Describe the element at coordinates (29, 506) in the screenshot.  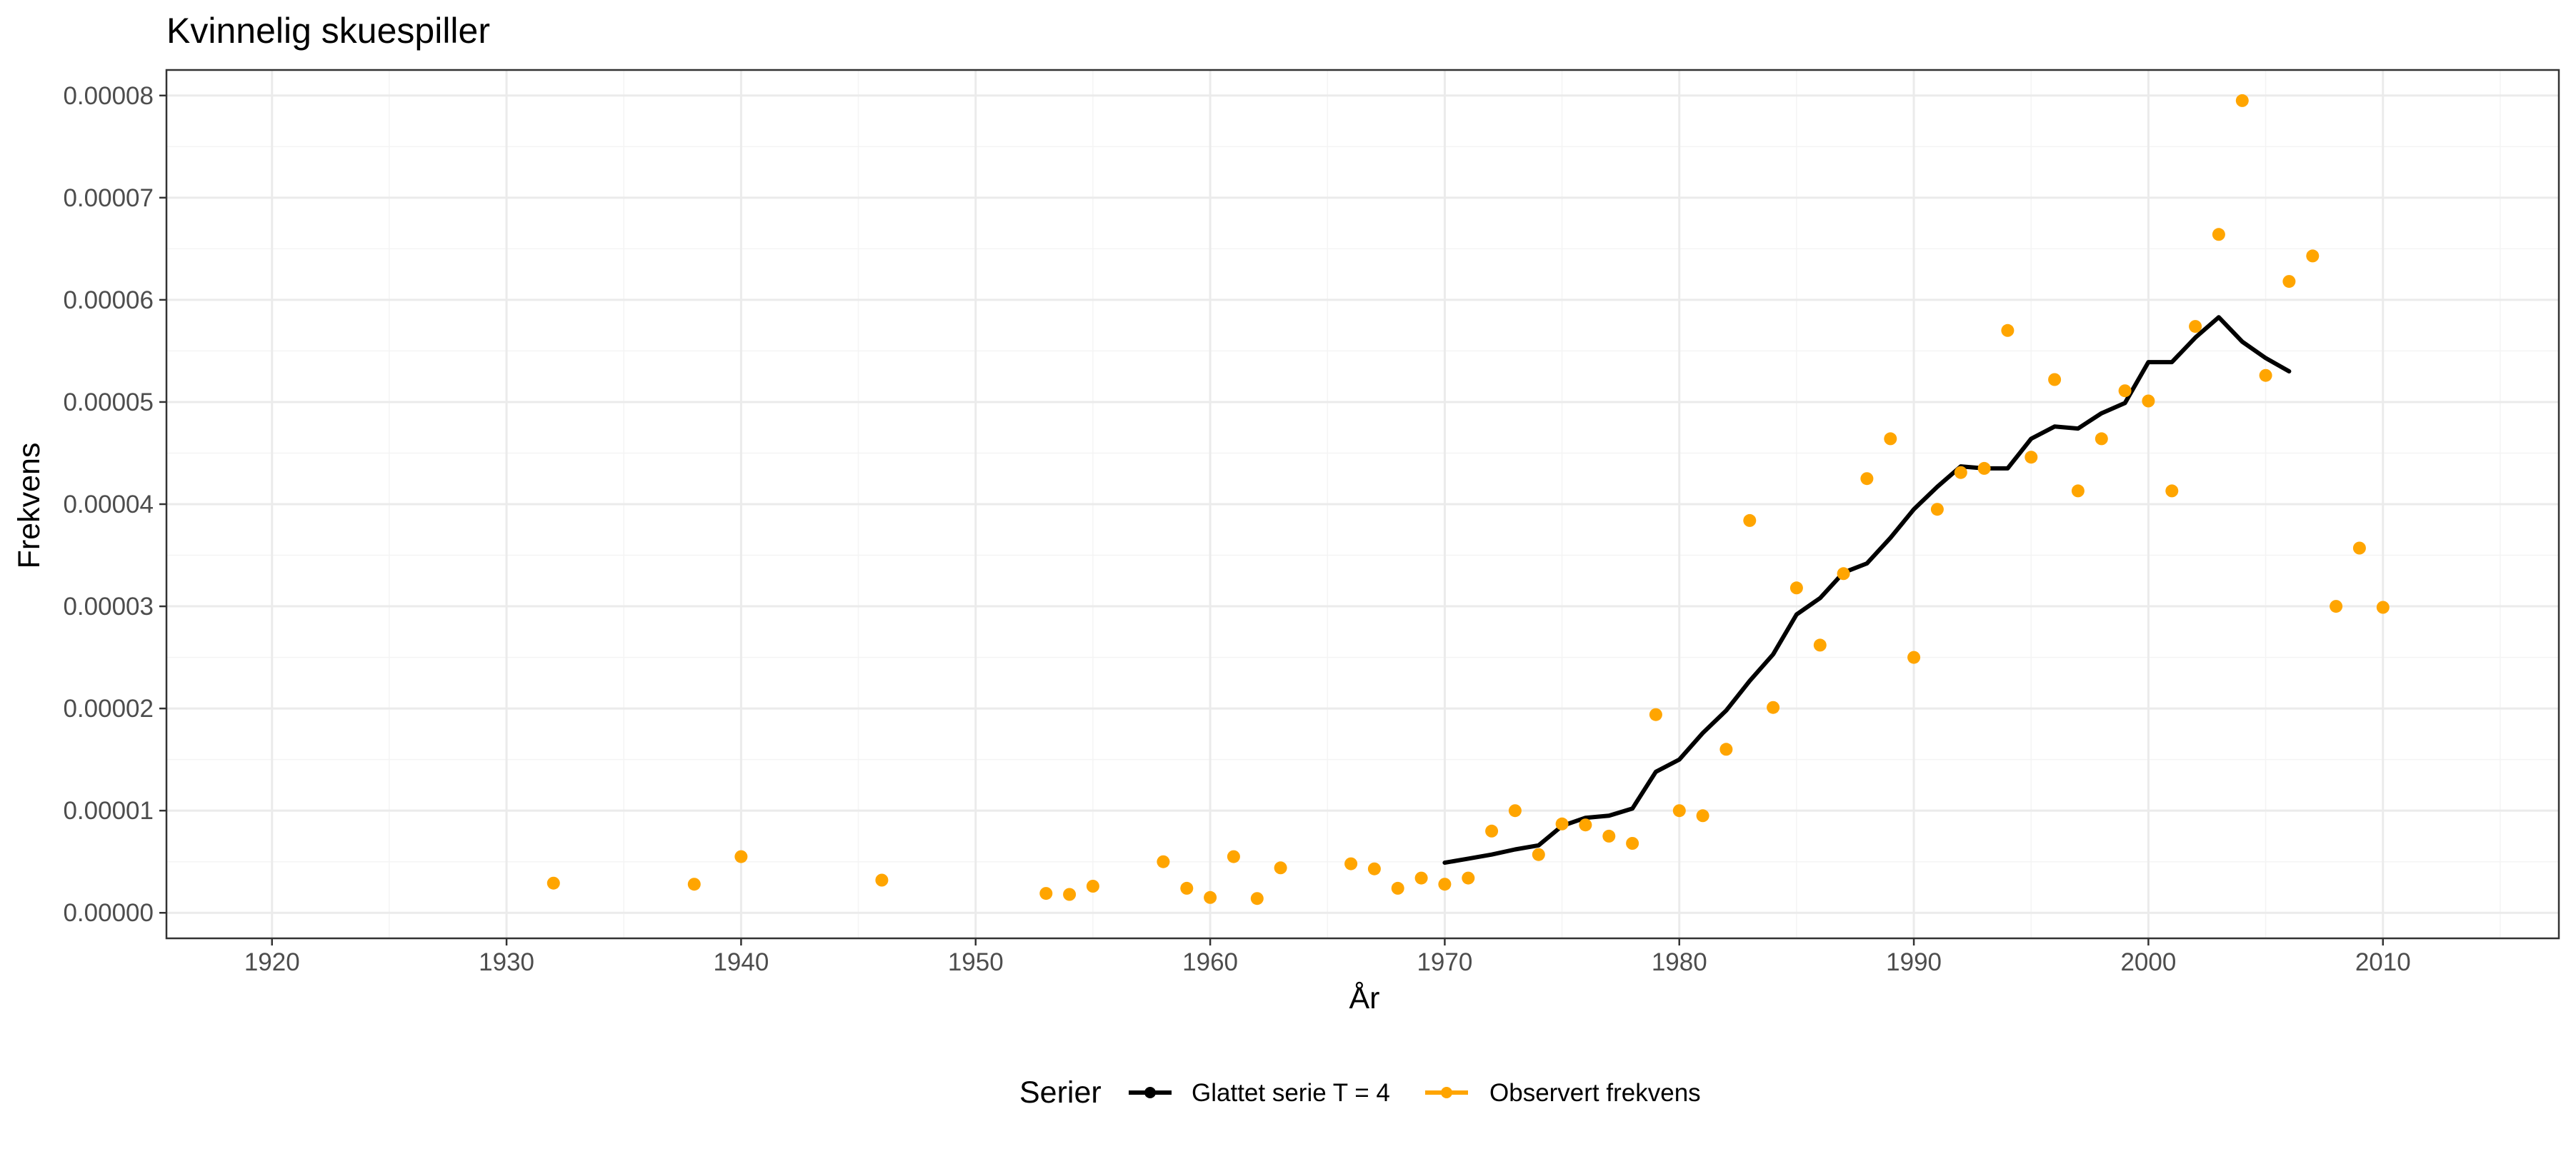
I see `y-axis-title: Frekvens` at that location.